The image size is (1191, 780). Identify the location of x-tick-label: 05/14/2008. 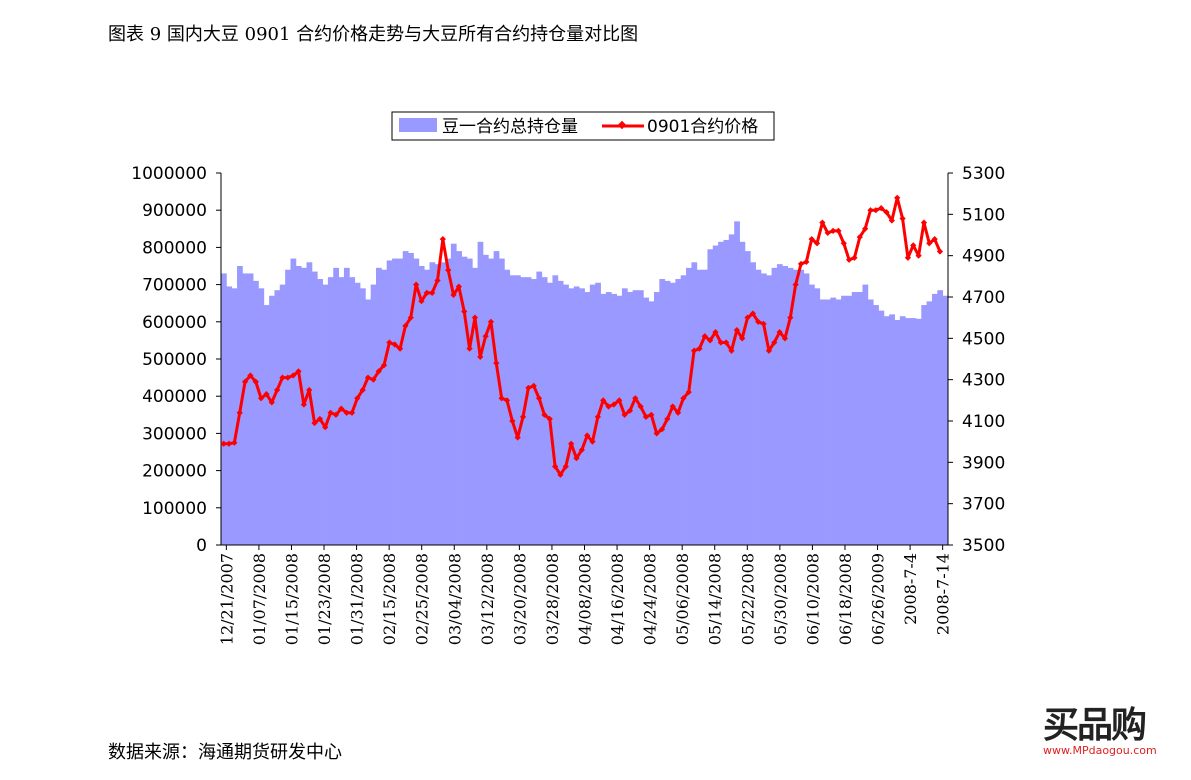
(715, 599).